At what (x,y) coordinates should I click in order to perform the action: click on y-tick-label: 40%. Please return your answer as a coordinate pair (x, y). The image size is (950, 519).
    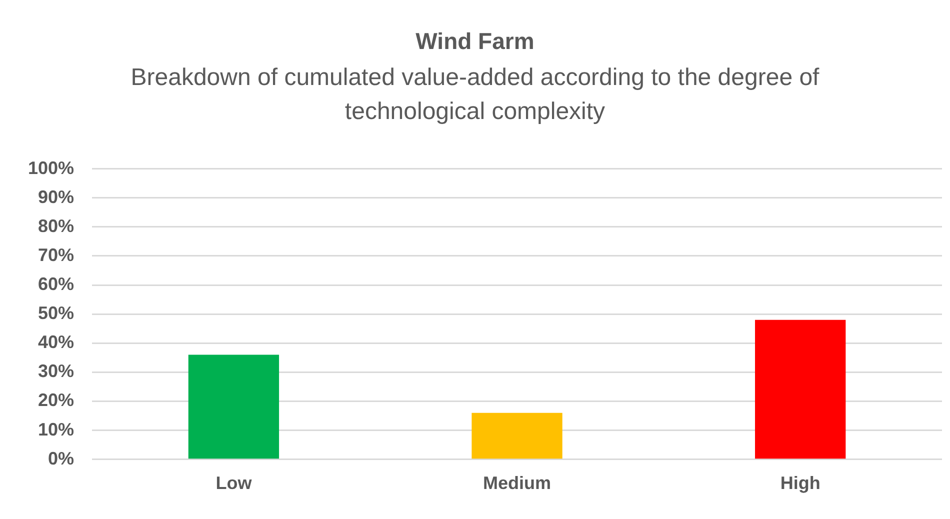
    Looking at the image, I should click on (56, 342).